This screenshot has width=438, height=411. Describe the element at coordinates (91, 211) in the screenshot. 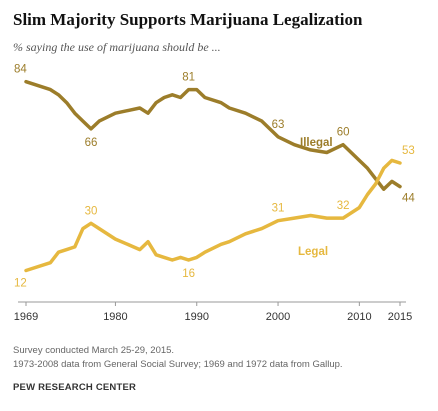

I see `data-label-legal: 30` at that location.